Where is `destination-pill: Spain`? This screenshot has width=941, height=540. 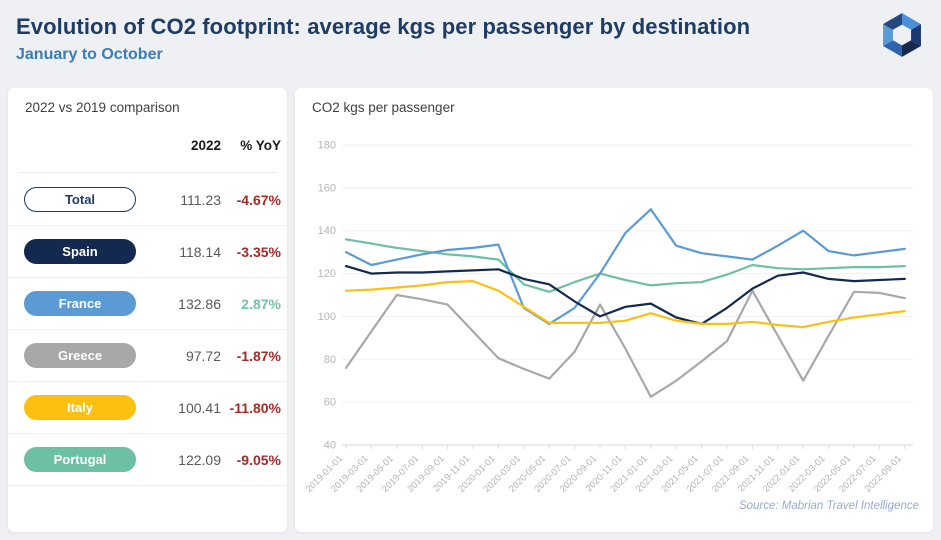
destination-pill: Spain is located at coordinates (80, 251).